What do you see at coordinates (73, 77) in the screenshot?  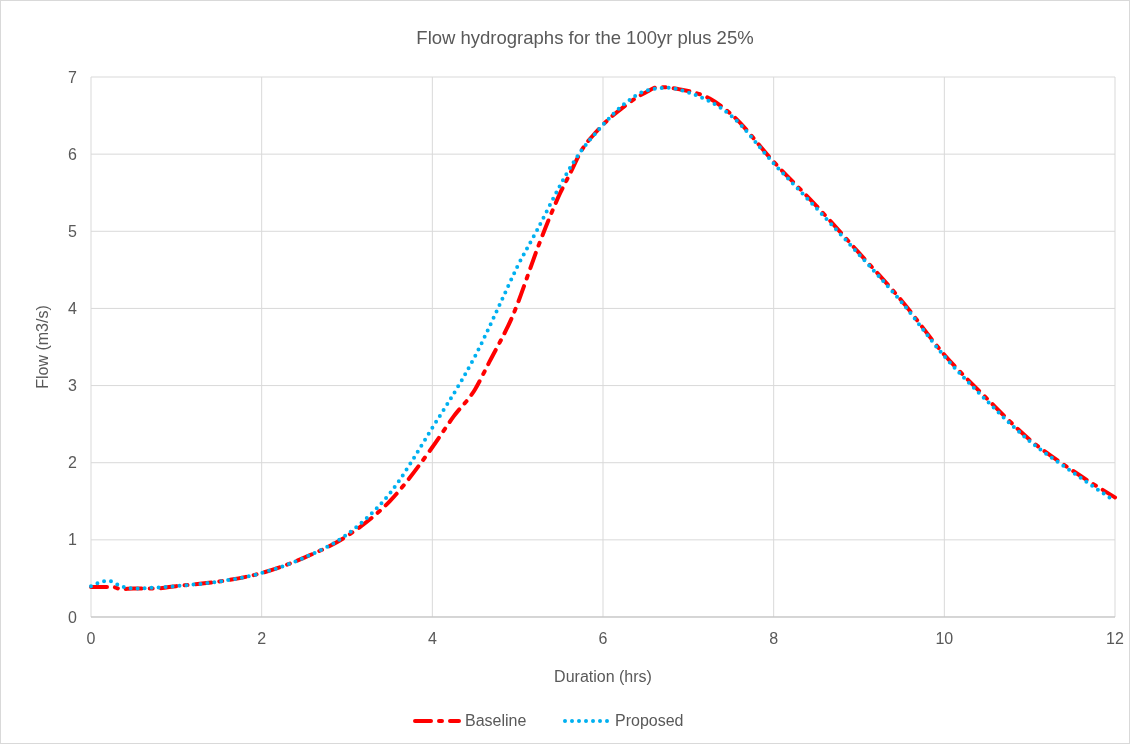 I see `y-tick-label: 7` at bounding box center [73, 77].